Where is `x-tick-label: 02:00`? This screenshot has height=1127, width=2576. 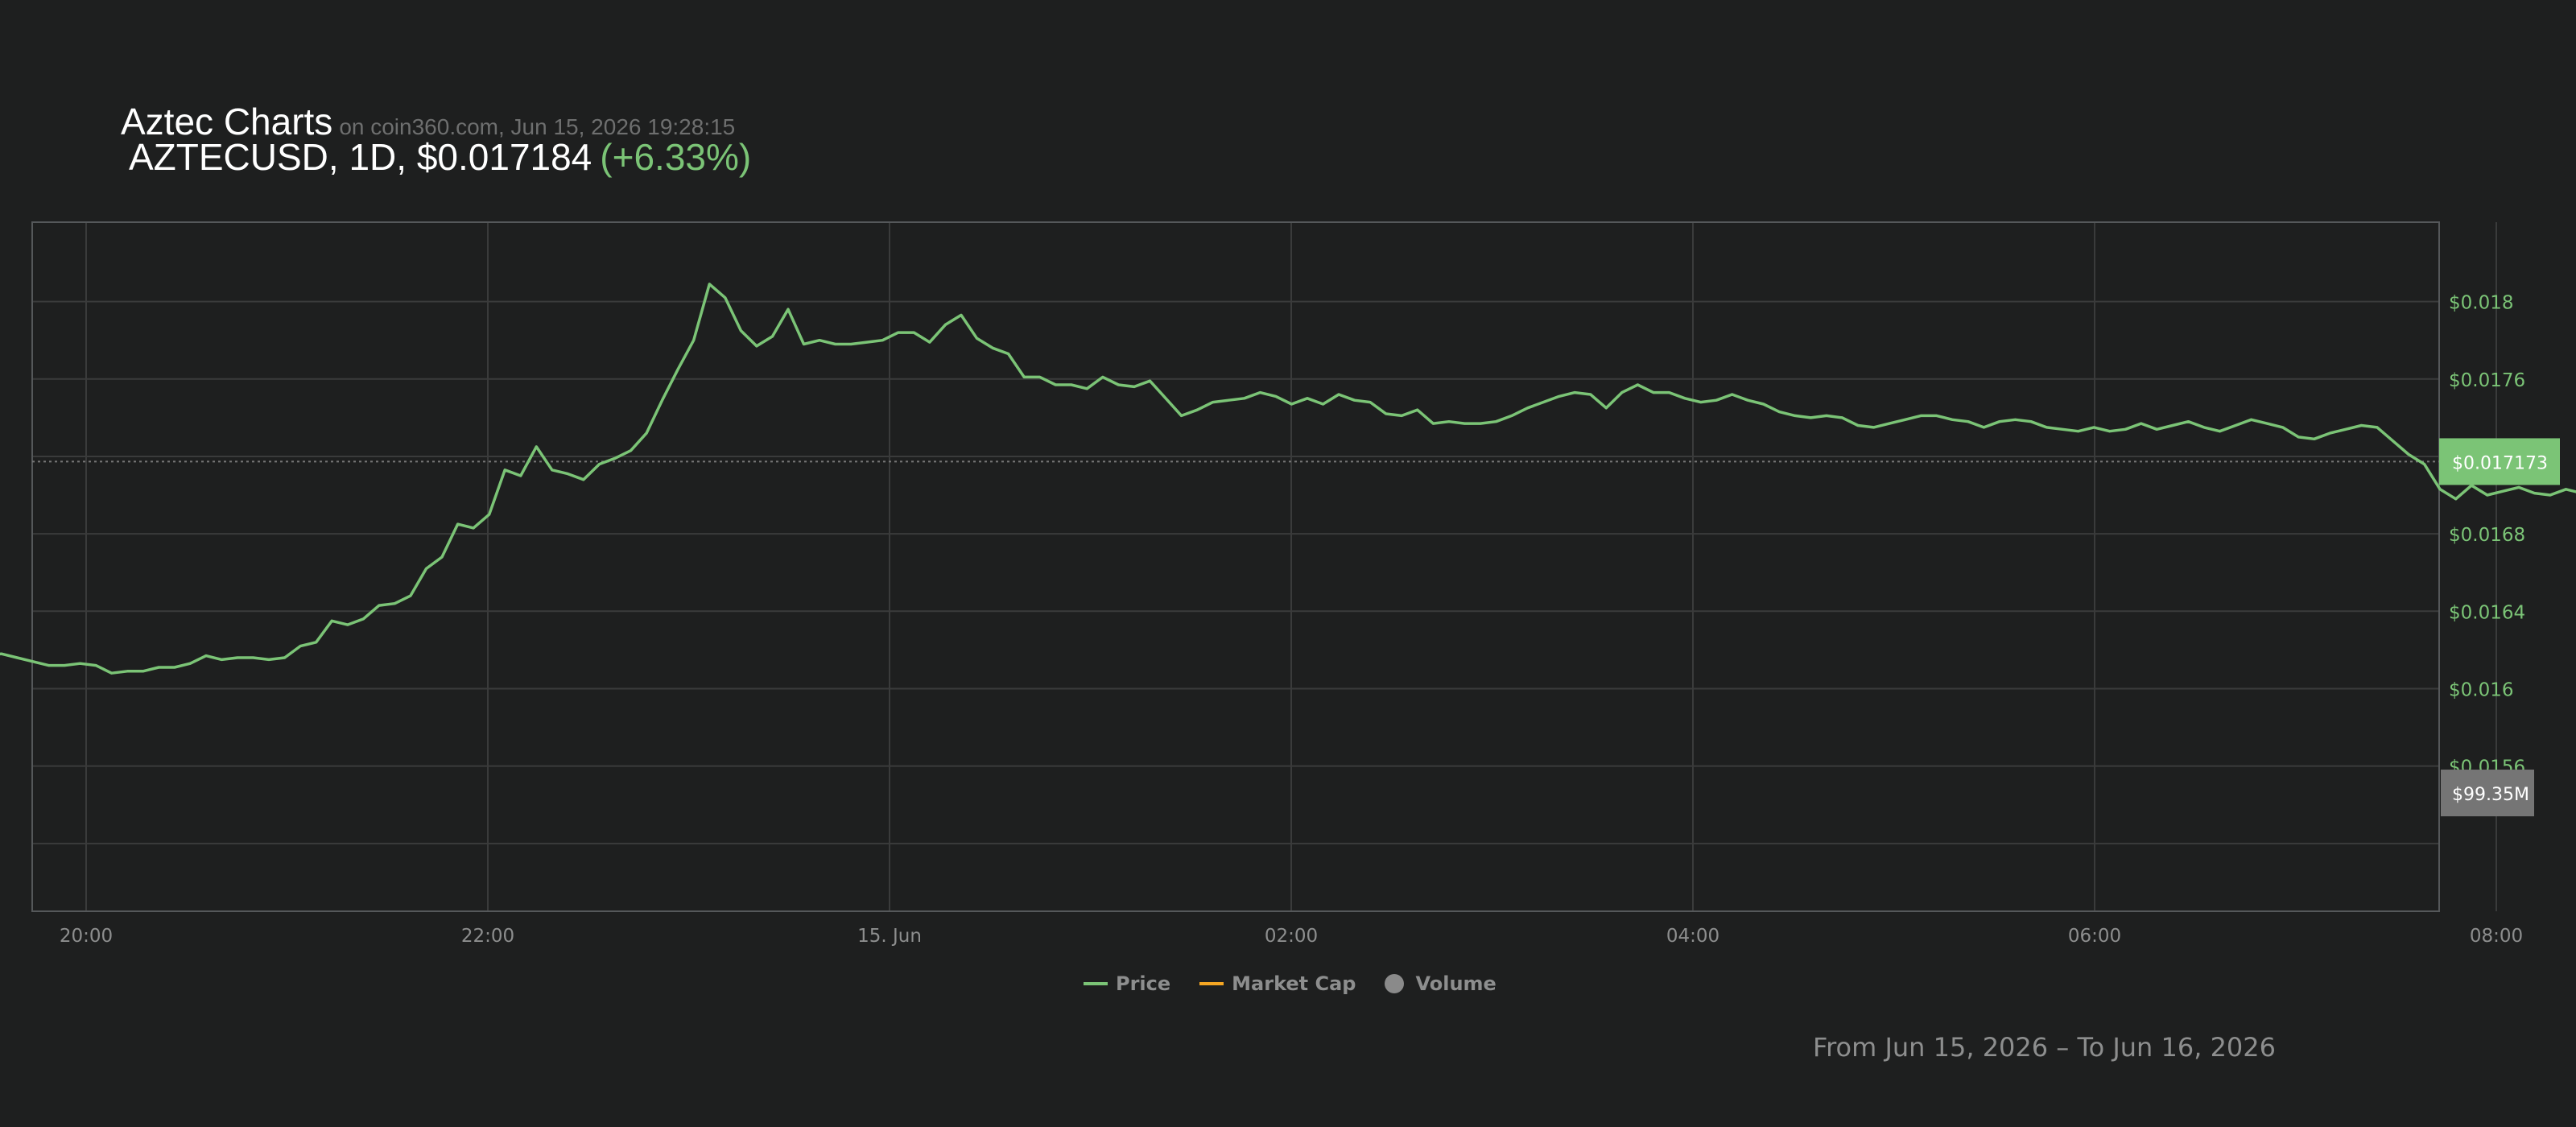 x-tick-label: 02:00 is located at coordinates (1291, 936).